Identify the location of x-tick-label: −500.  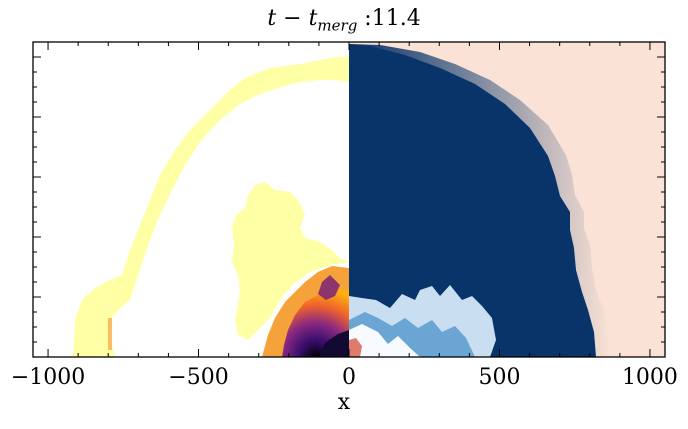
(198, 377).